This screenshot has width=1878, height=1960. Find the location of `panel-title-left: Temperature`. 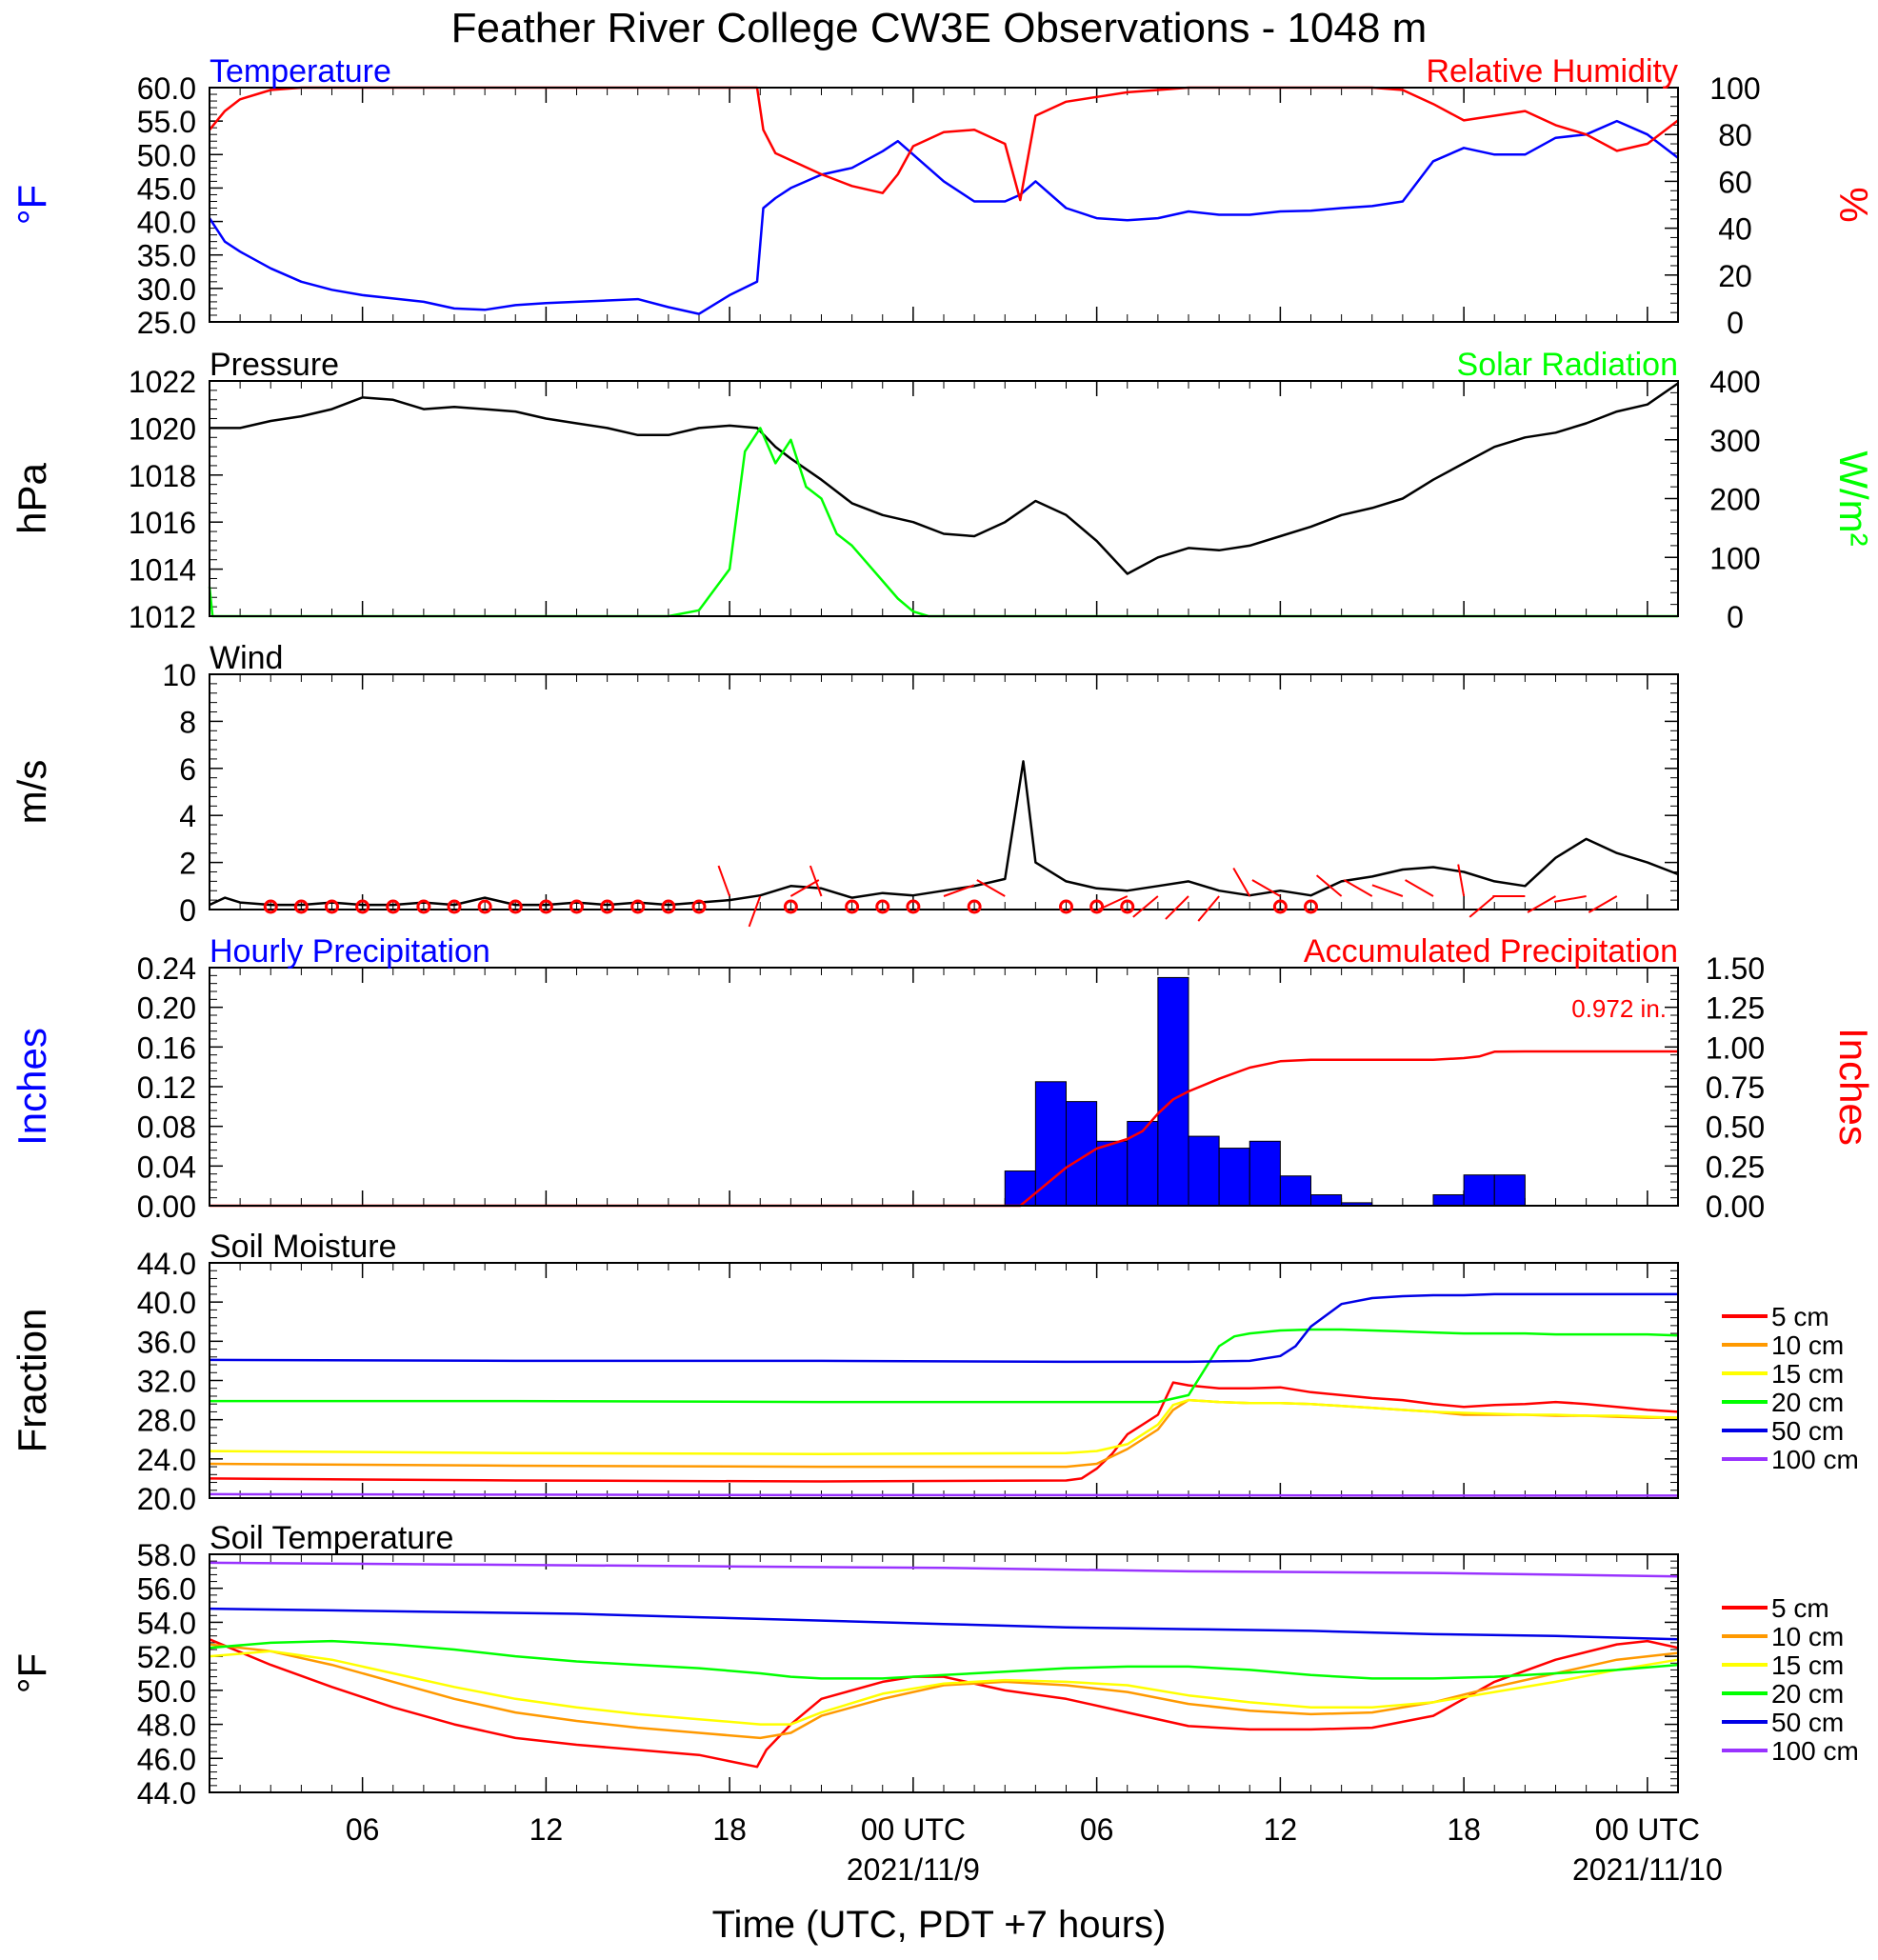

panel-title-left: Temperature is located at coordinates (300, 71).